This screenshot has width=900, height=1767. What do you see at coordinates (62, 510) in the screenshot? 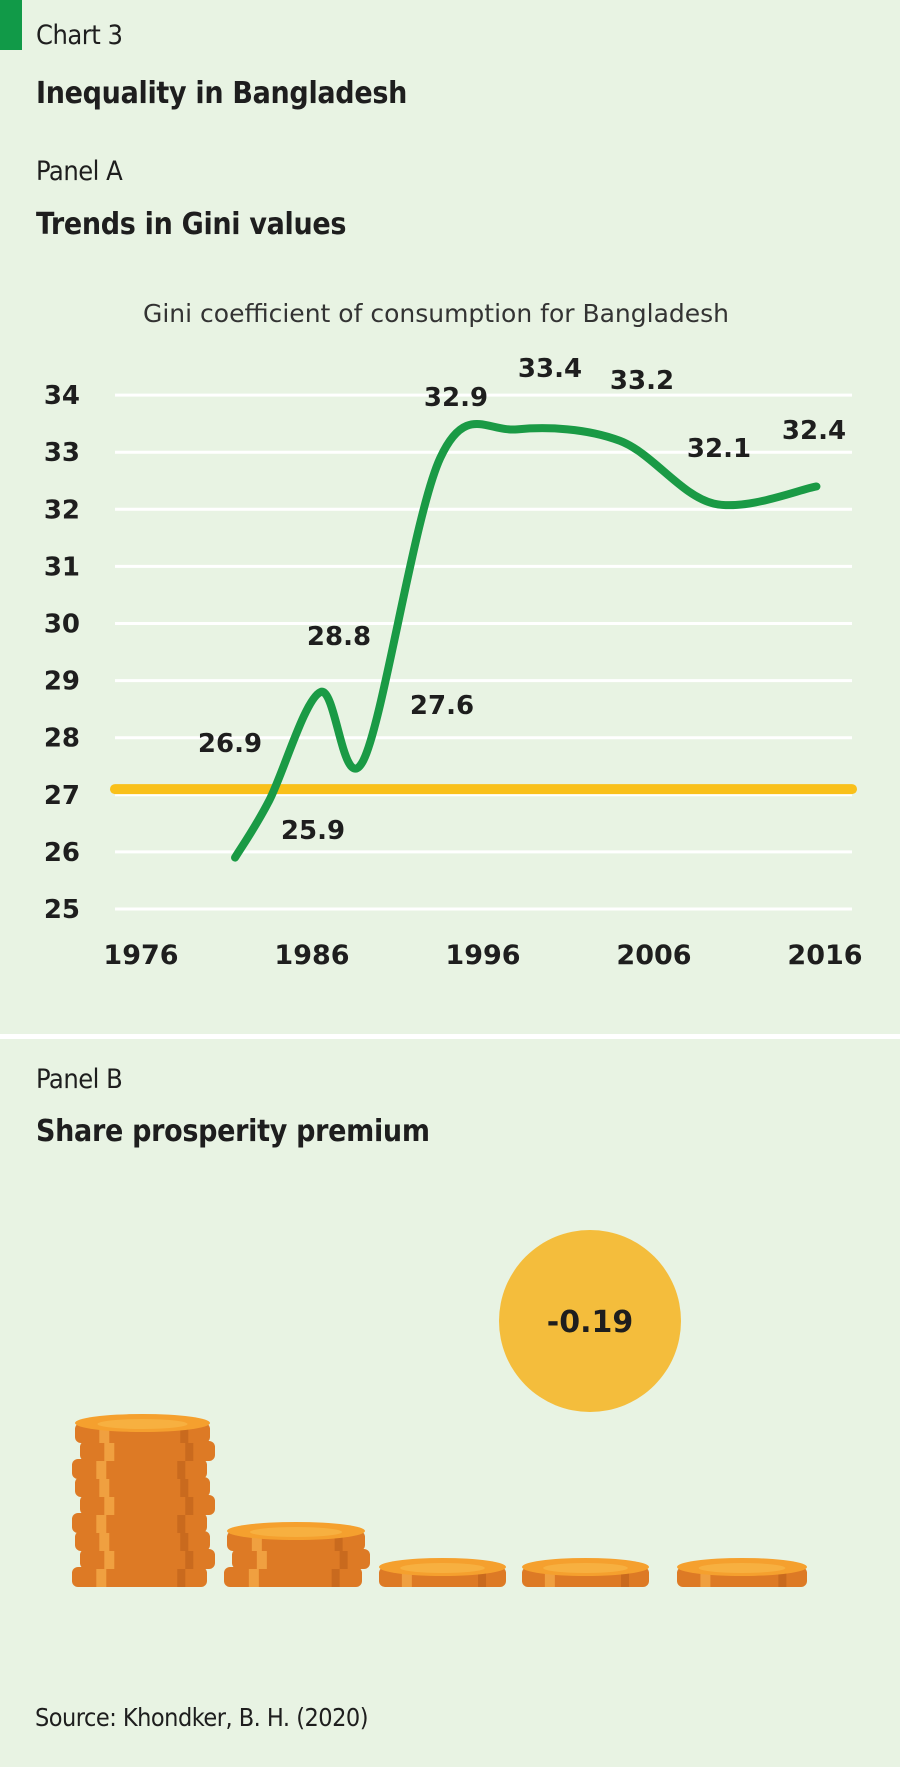
I see `y-tick-label: 32` at bounding box center [62, 510].